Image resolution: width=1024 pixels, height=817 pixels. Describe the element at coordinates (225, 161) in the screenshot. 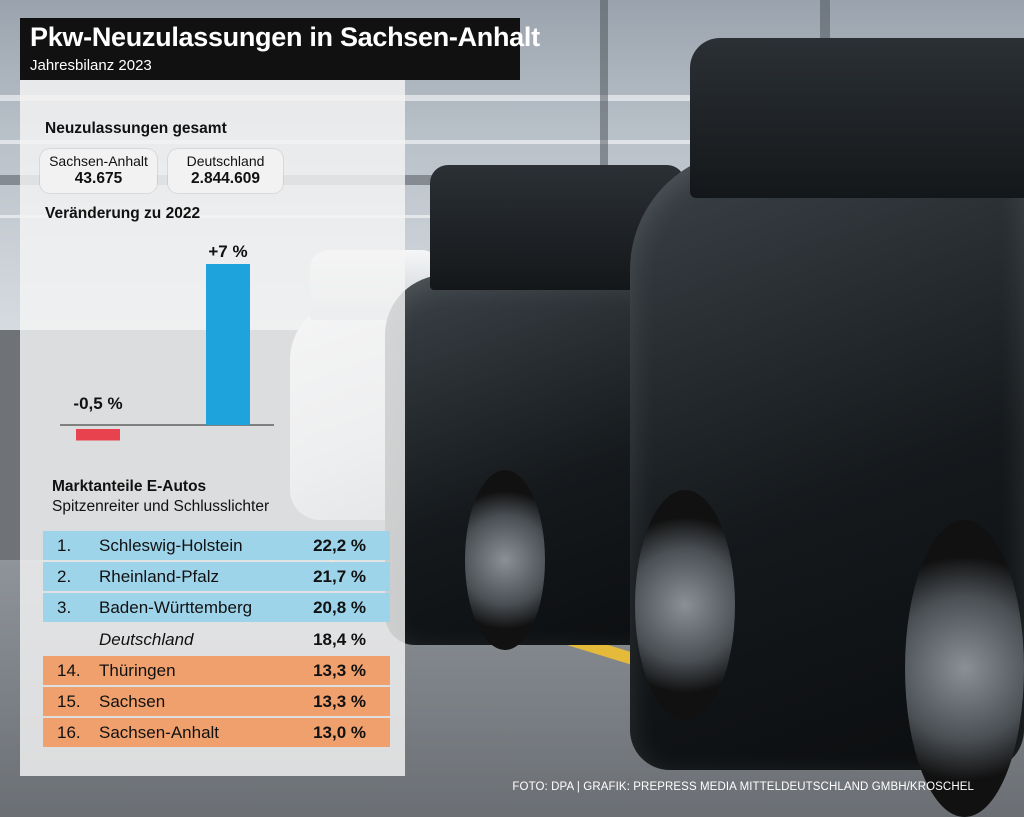

I see `stat-label: Deutschland` at that location.